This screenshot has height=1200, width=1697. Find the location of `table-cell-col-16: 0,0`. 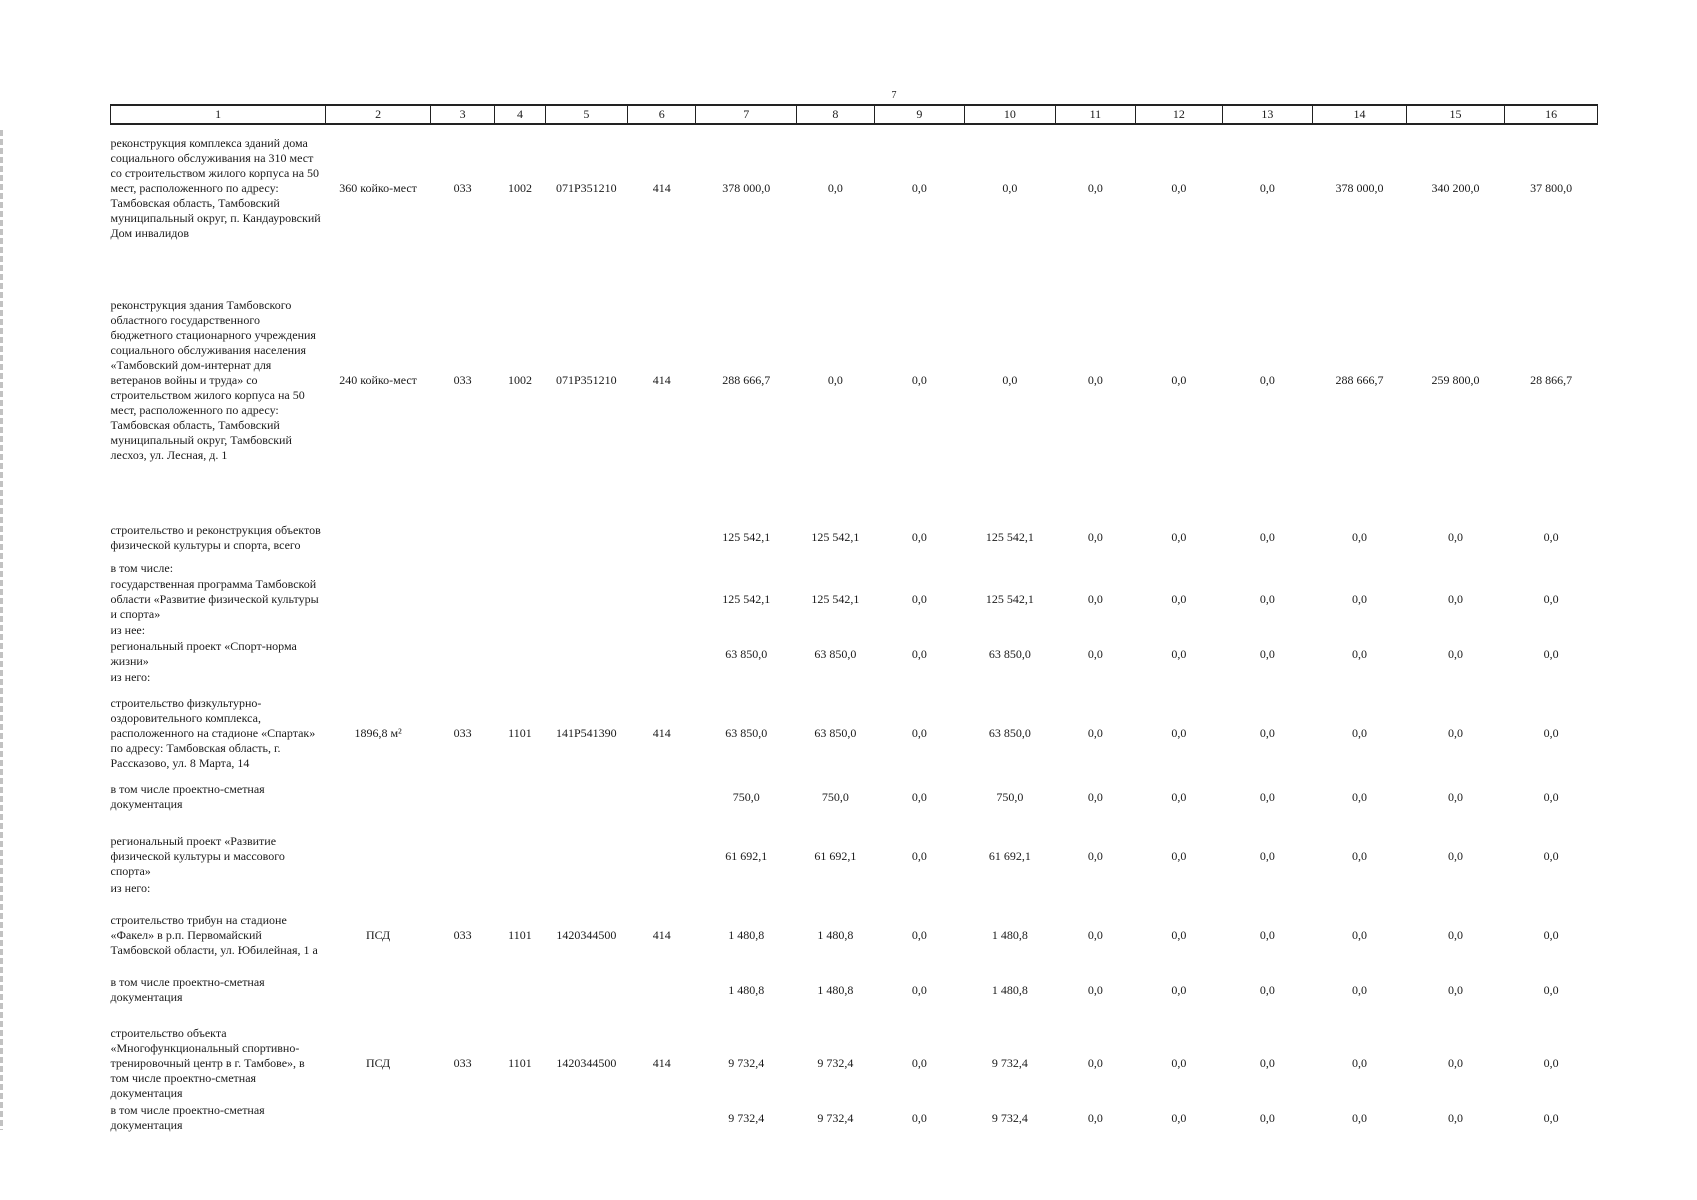

table-cell-col-16: 0,0 is located at coordinates (1551, 732).